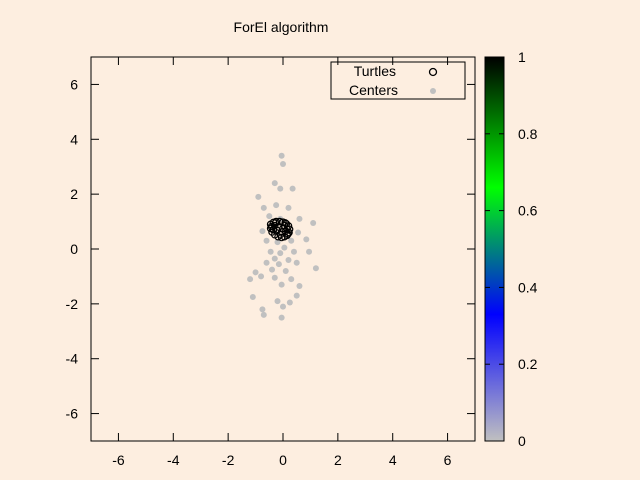 This screenshot has width=640, height=485. Describe the element at coordinates (522, 57) in the screenshot. I see `colorbar-tick-label: 1` at that location.